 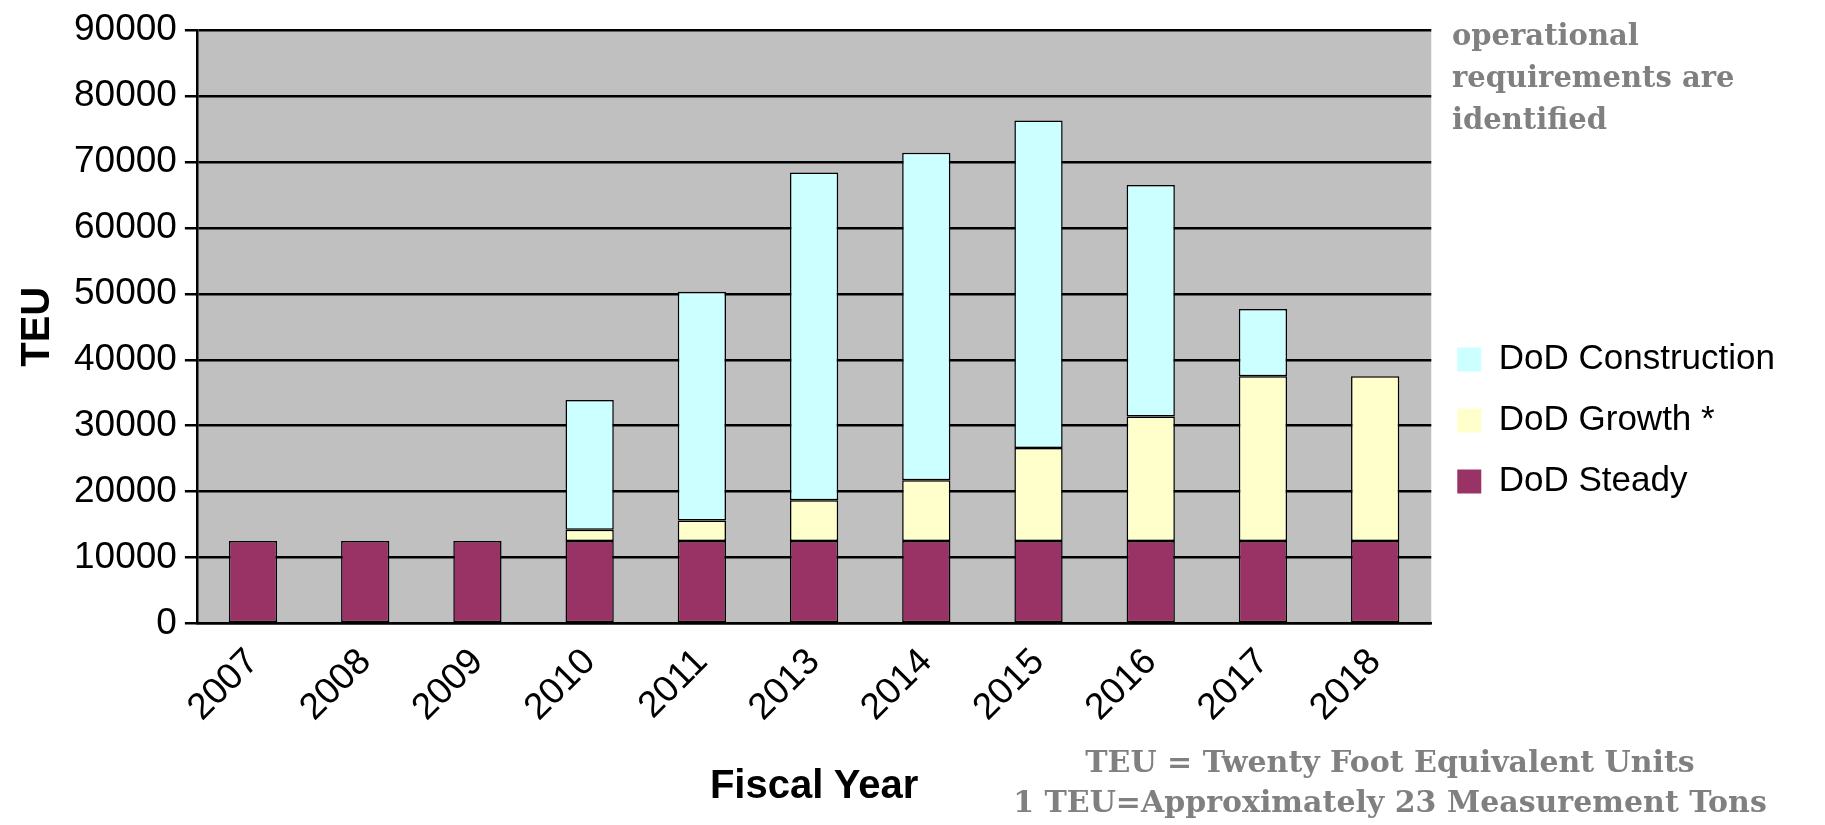 What do you see at coordinates (814, 784) in the screenshot?
I see `x-axis-title: Fiscal Year` at bounding box center [814, 784].